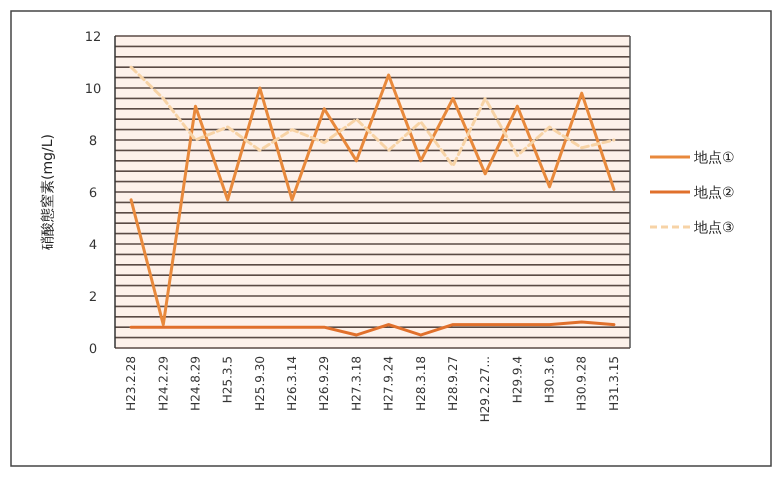 The width and height of the screenshot is (782, 477). I want to click on x-tick-label: H26.3.14, so click(292, 383).